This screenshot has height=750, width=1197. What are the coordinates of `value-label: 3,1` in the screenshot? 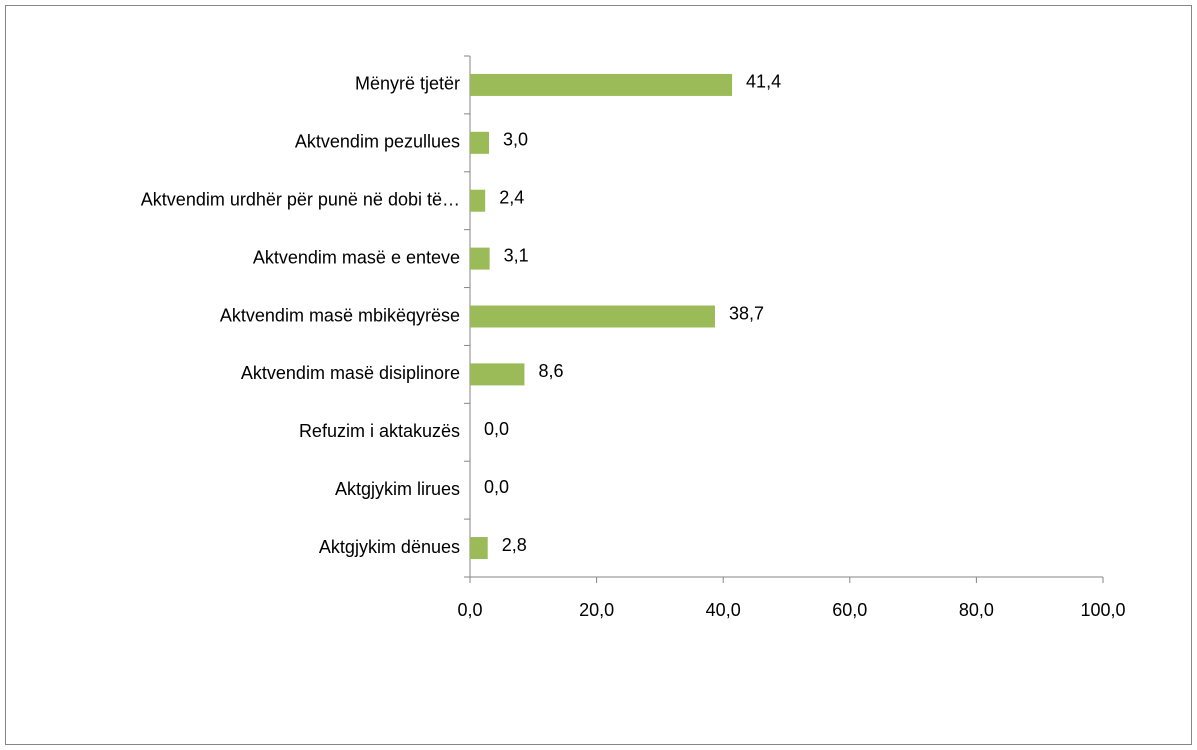 It's located at (516, 255).